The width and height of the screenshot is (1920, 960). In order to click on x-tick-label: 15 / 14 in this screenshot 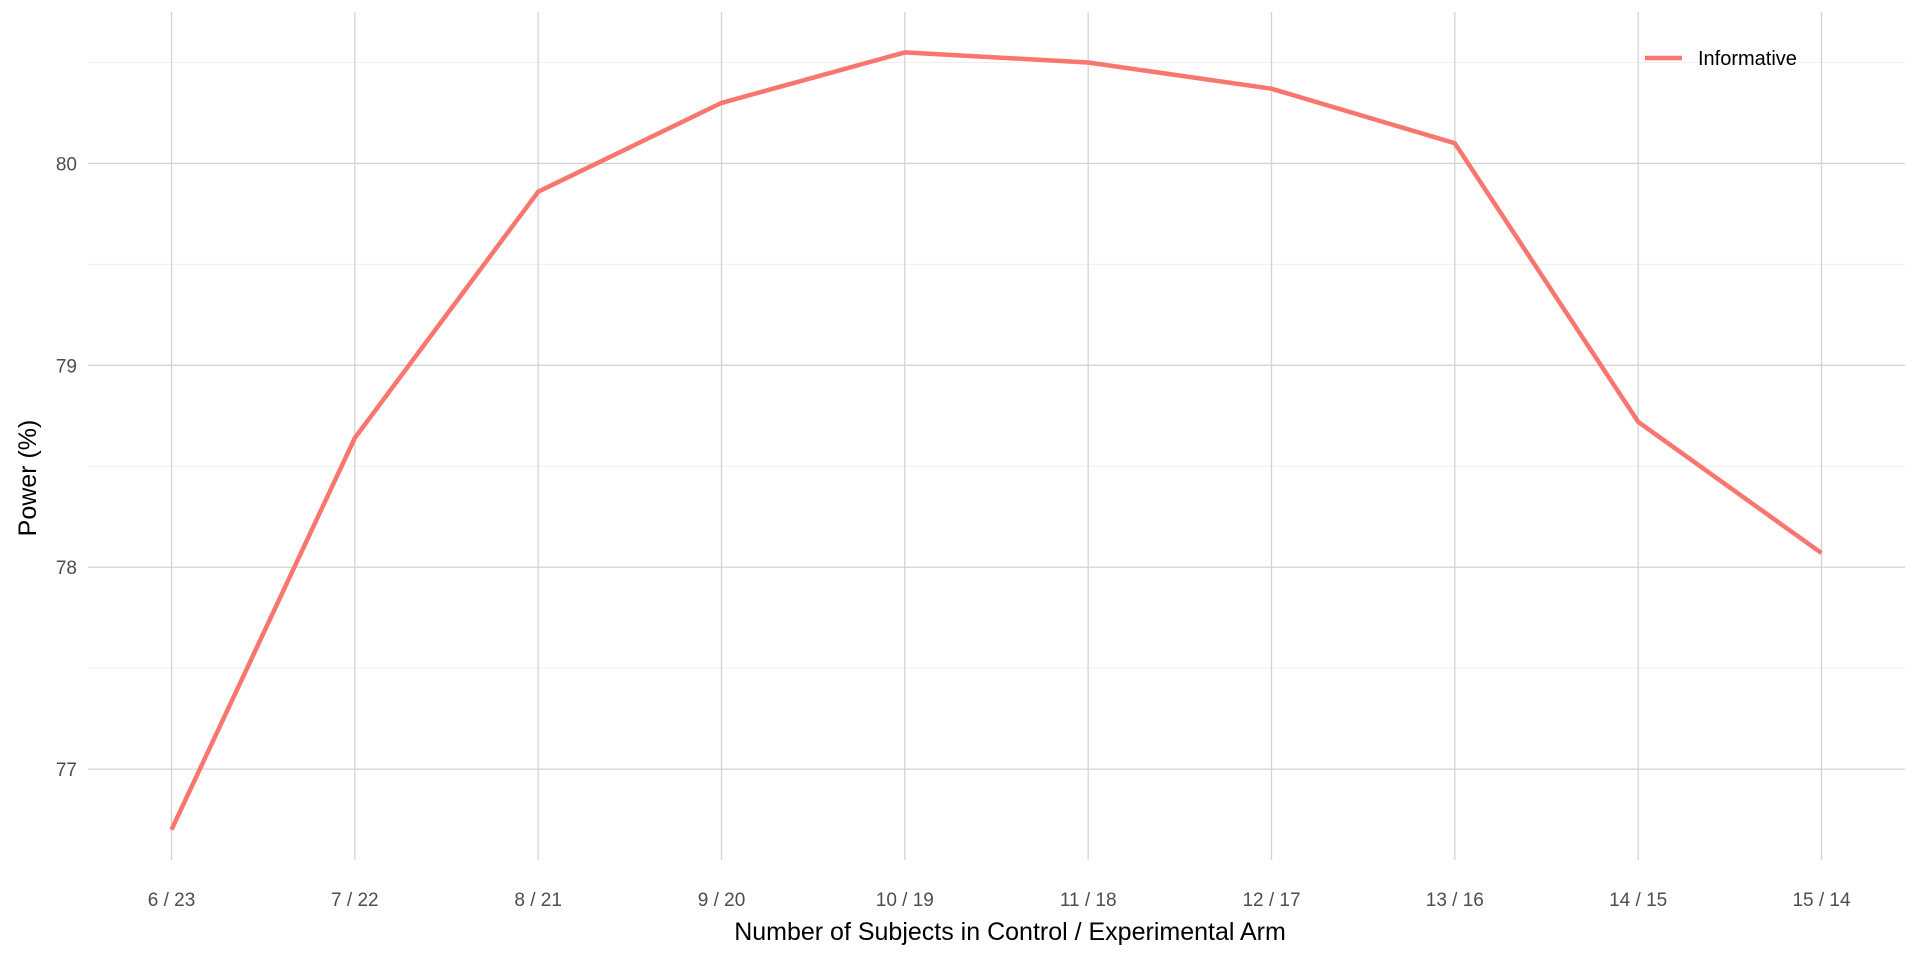, I will do `click(1821, 900)`.